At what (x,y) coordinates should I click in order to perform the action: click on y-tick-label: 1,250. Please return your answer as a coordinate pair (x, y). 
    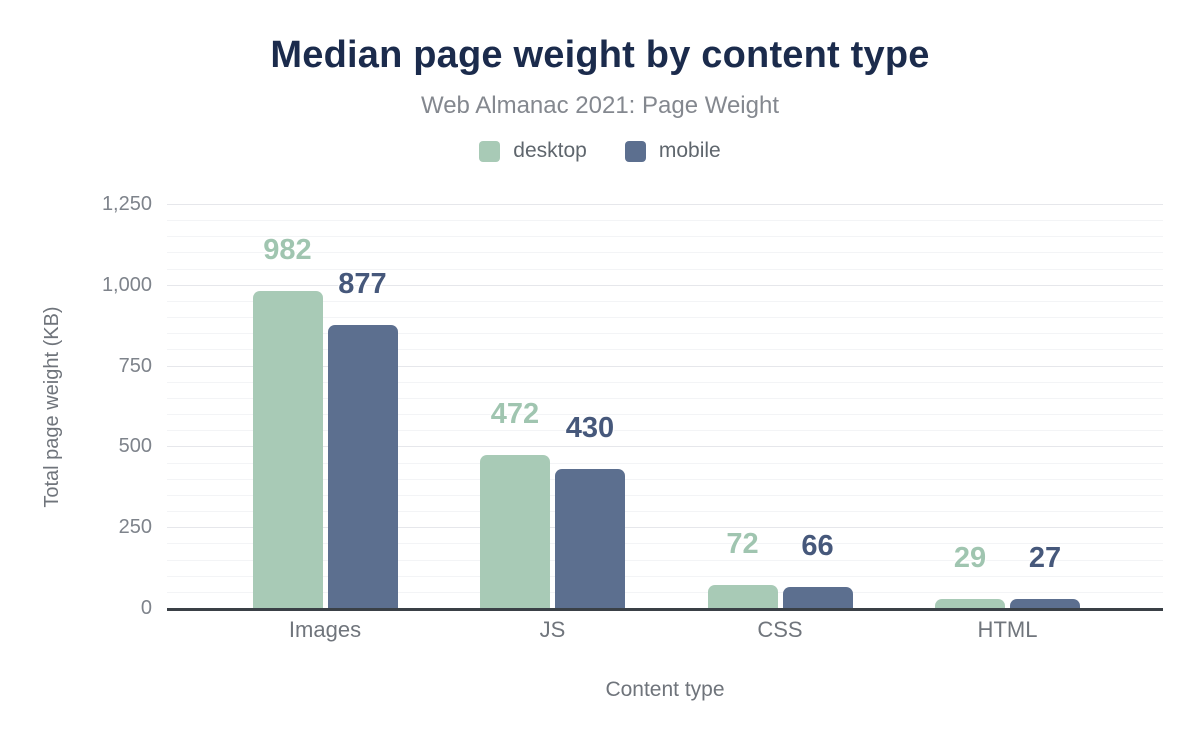
    Looking at the image, I should click on (126, 204).